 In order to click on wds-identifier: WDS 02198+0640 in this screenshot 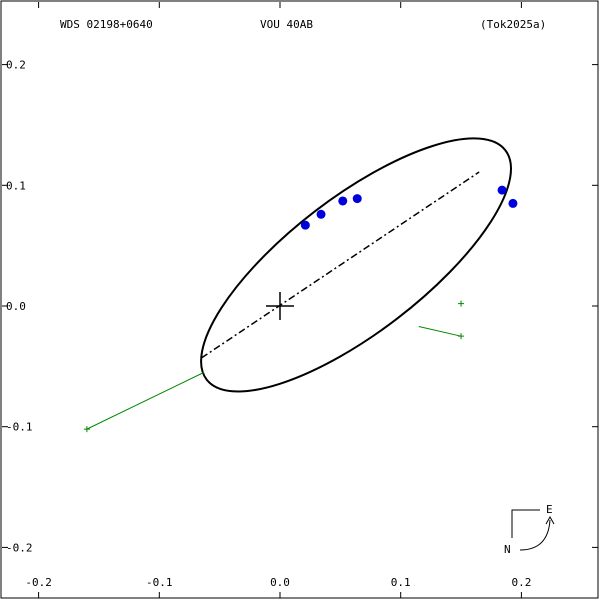, I will do `click(106, 24)`.